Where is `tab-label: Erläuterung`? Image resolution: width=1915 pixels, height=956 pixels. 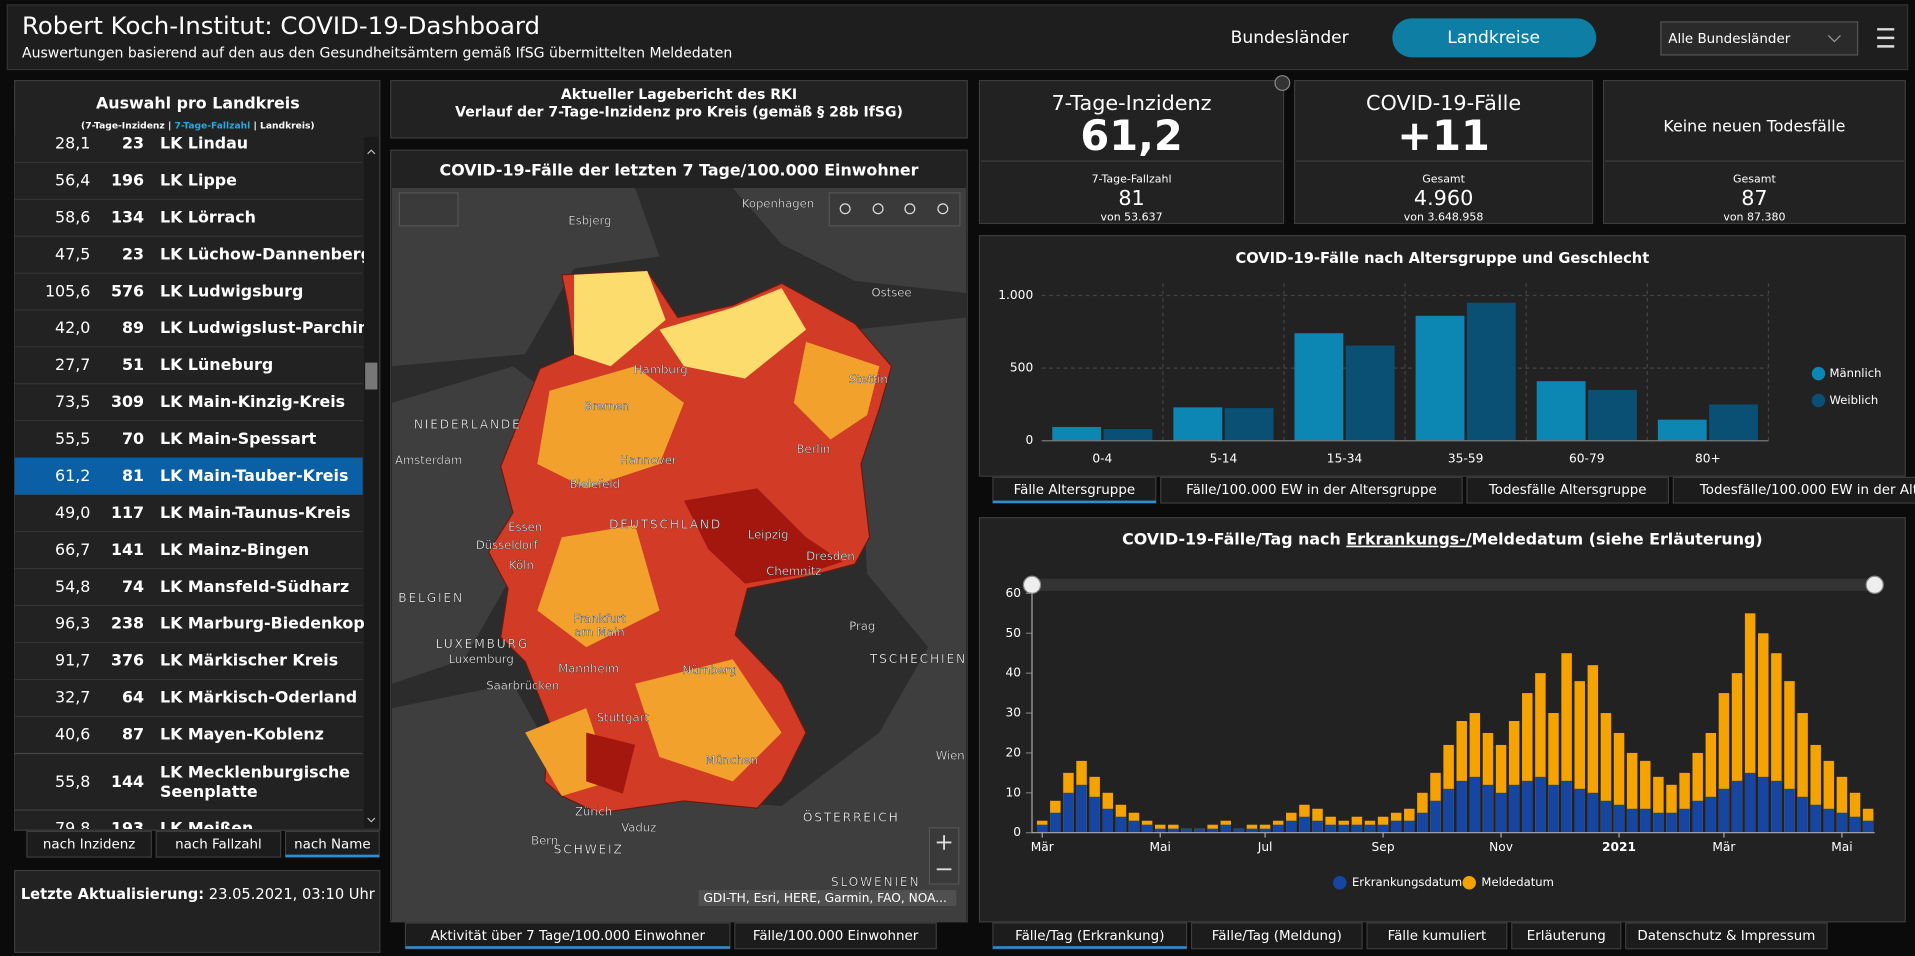
tab-label: Erläuterung is located at coordinates (1566, 936).